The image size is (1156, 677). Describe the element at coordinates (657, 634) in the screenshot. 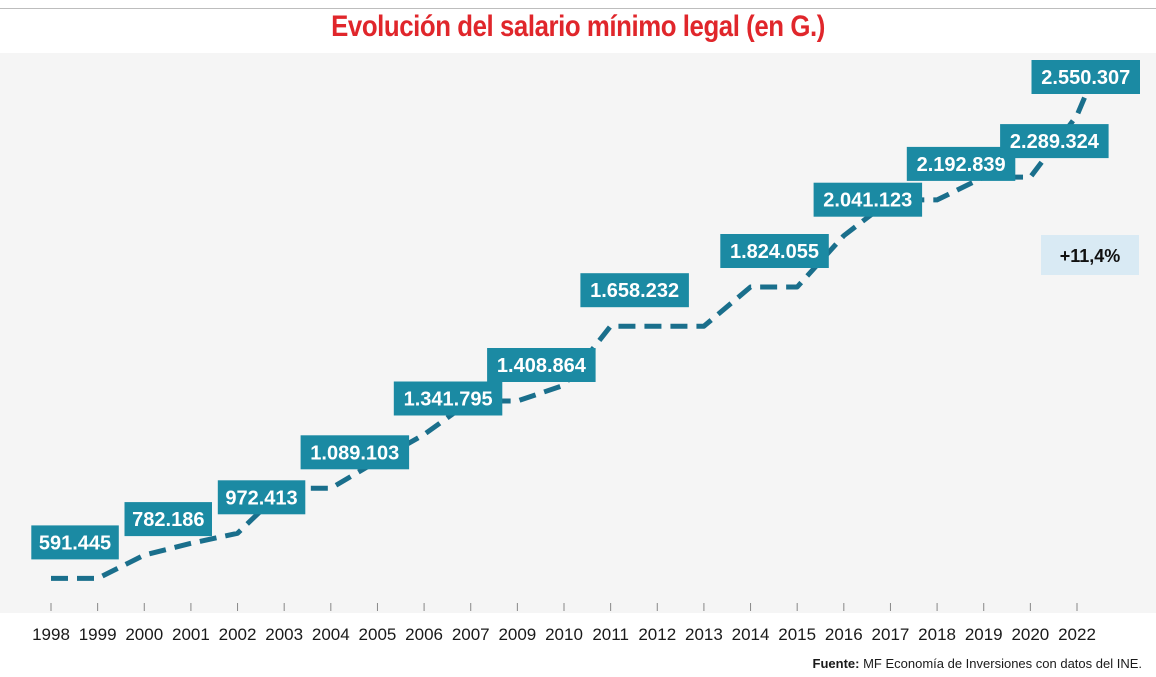

I see `x-tick-label: 2012` at that location.